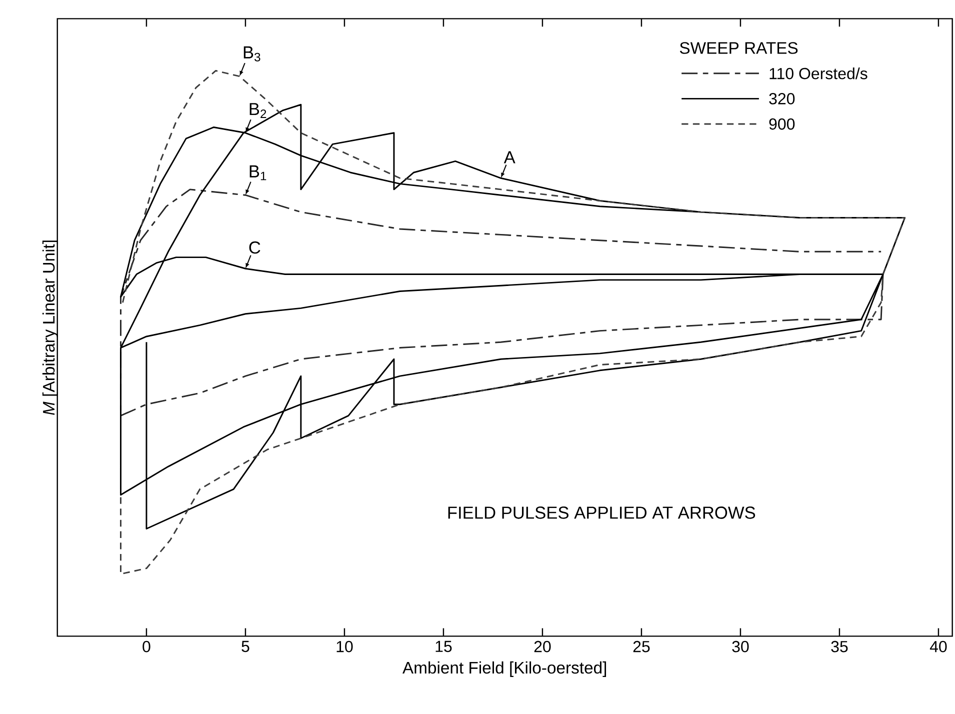  What do you see at coordinates (510, 157) in the screenshot?
I see `annotation: A` at bounding box center [510, 157].